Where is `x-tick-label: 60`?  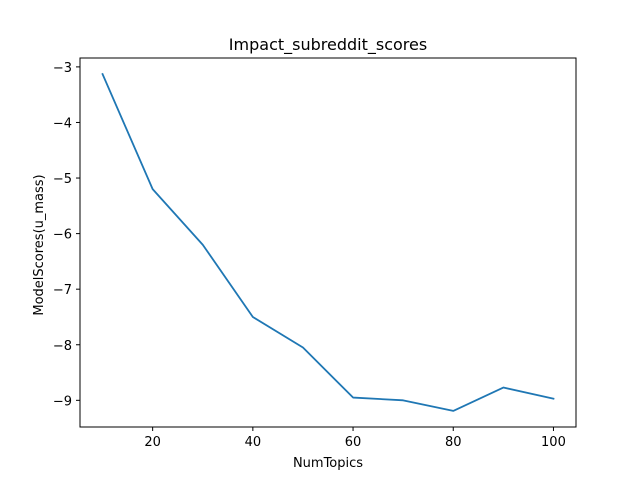 x-tick-label: 60 is located at coordinates (353, 442).